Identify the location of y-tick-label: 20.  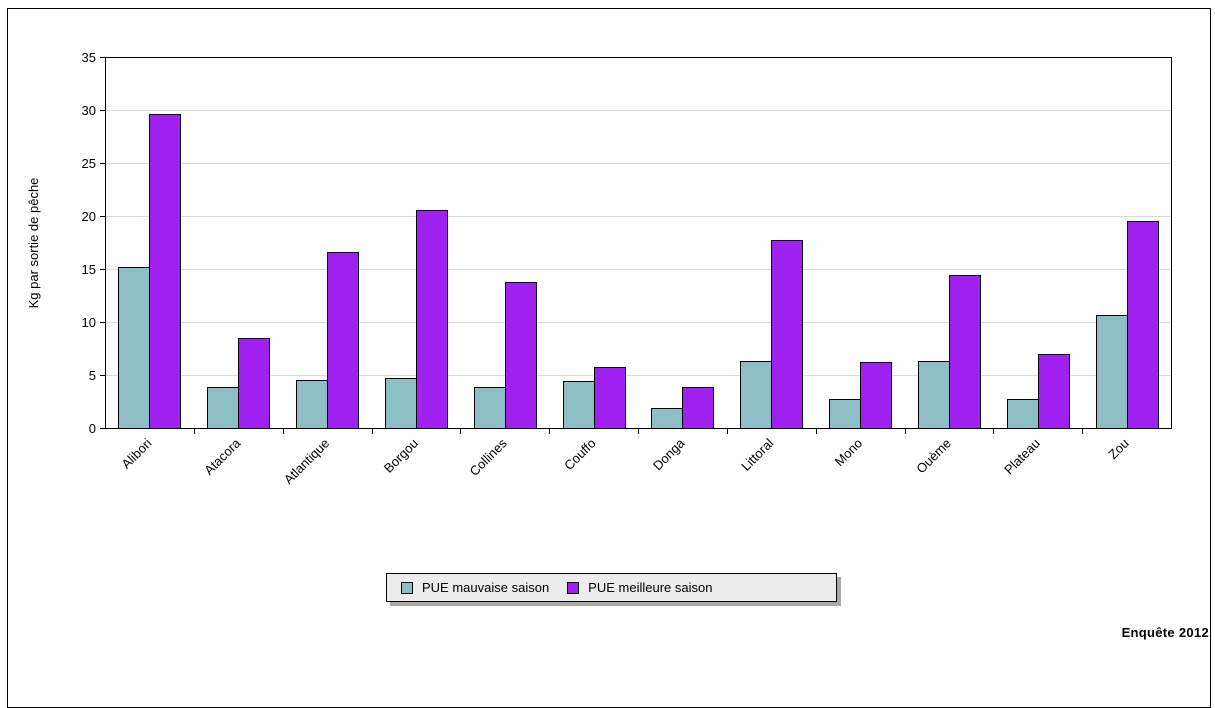
(89, 216).